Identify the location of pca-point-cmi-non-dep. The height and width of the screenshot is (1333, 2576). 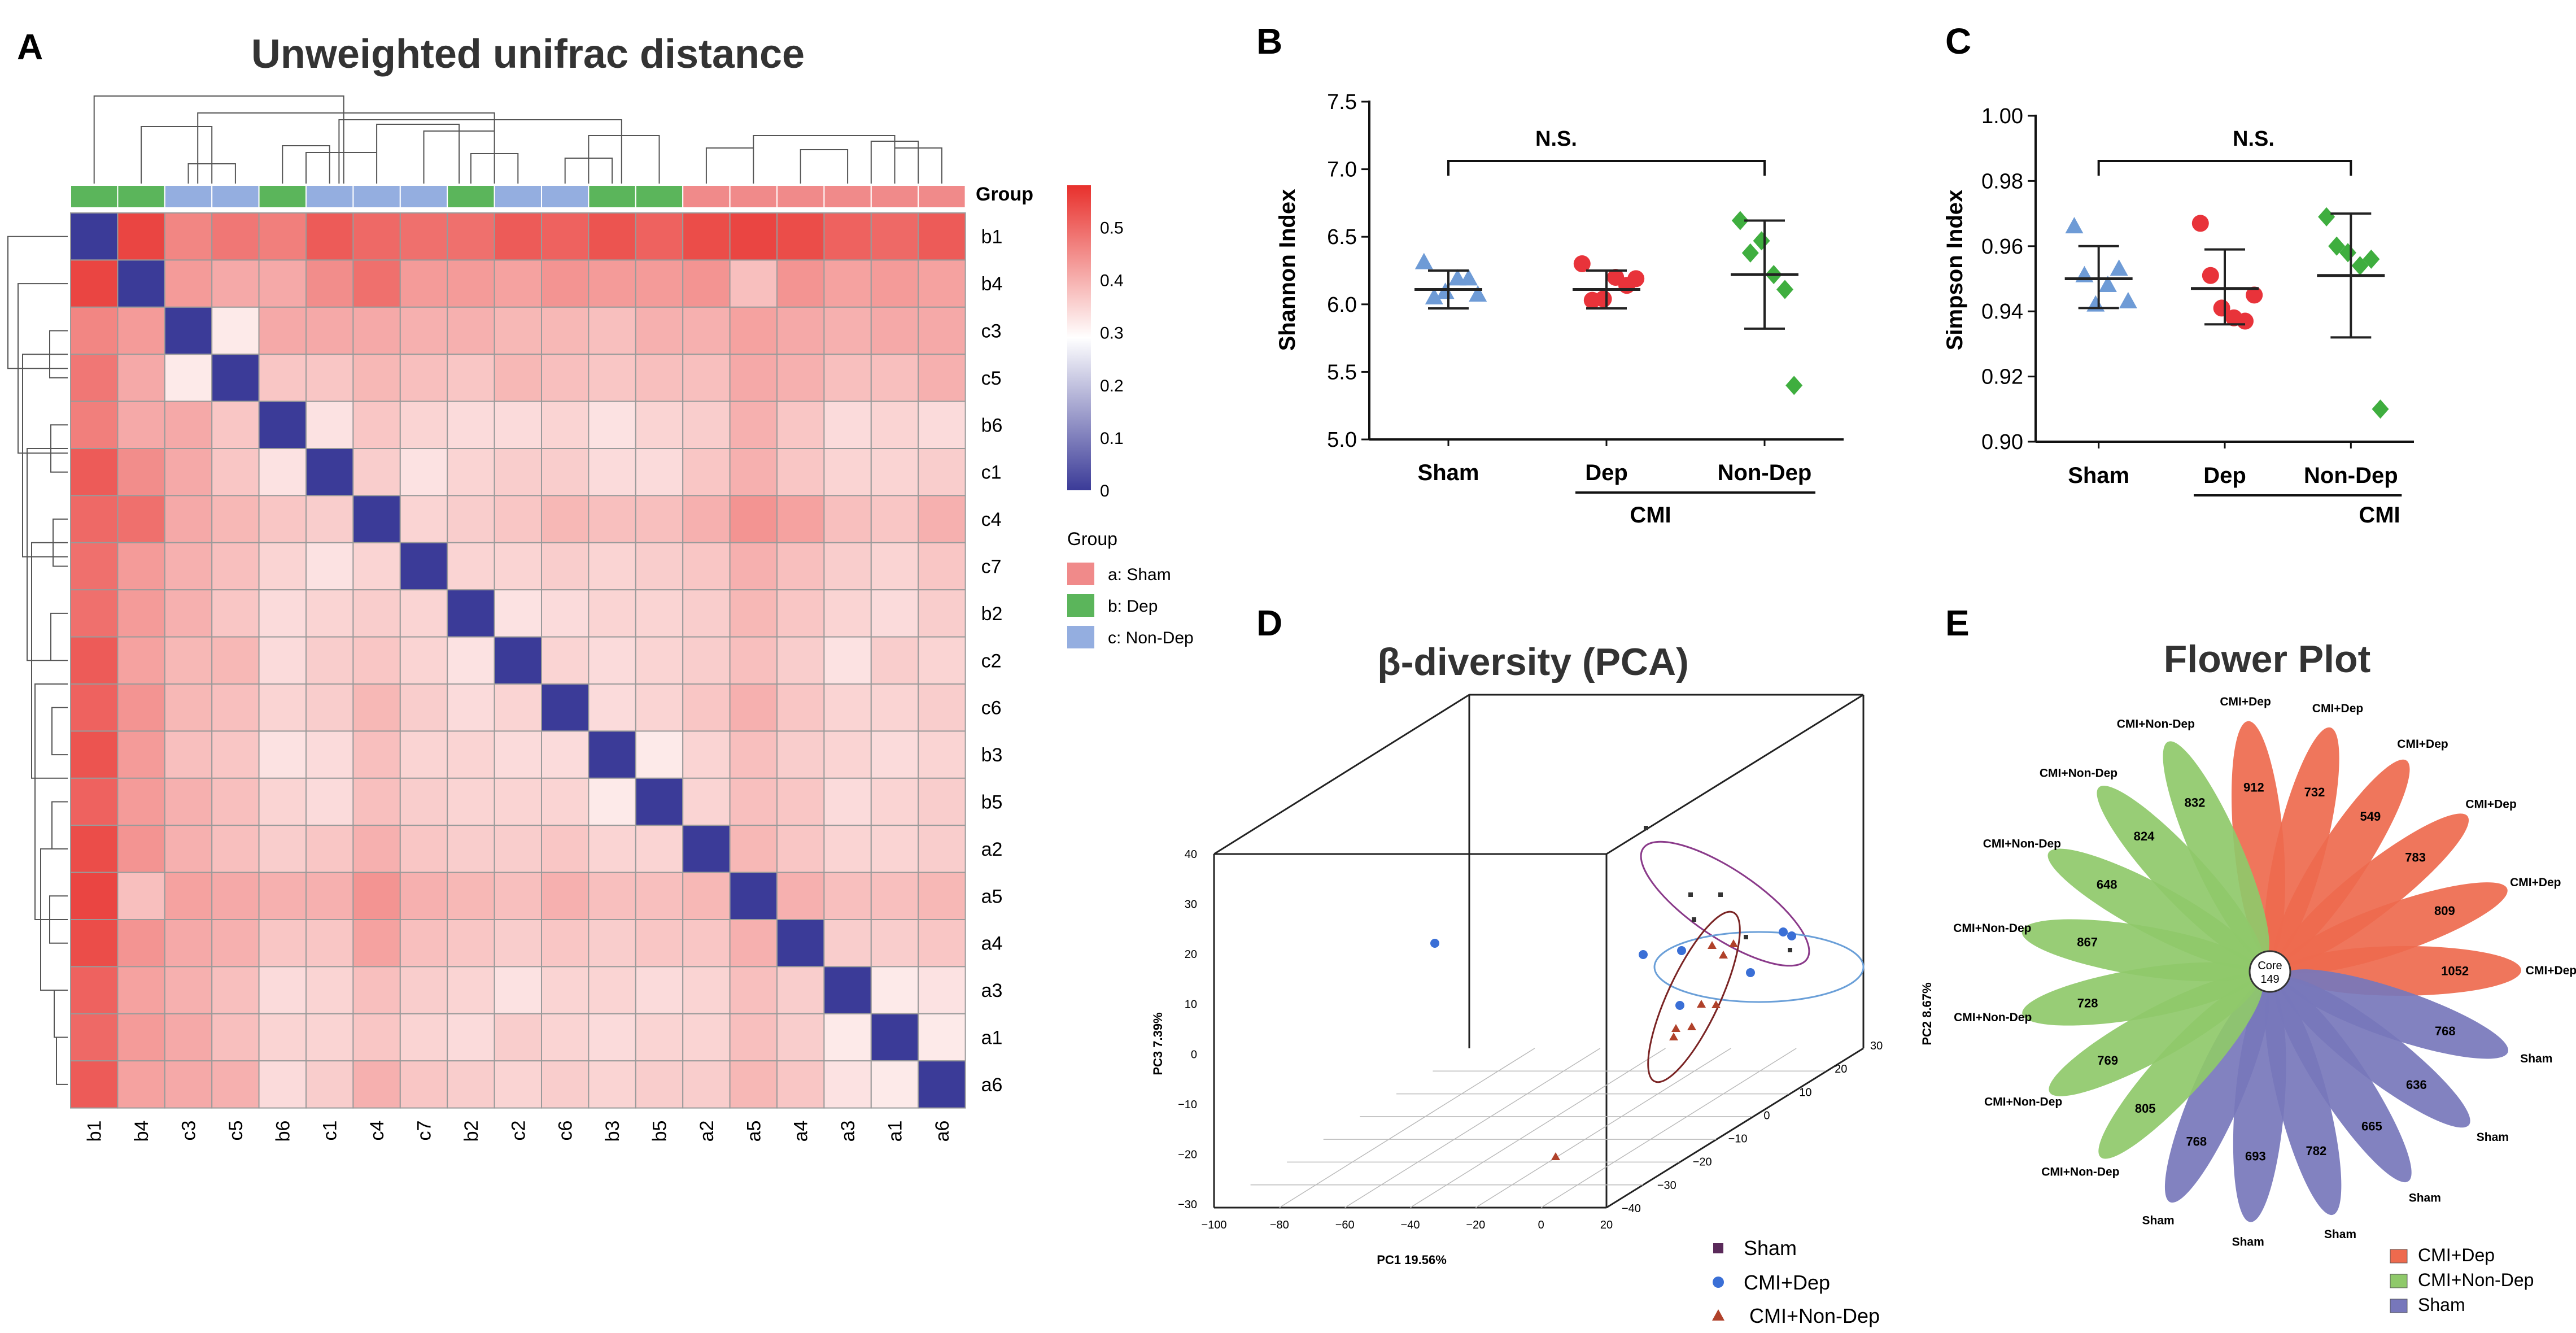
(1692, 1026).